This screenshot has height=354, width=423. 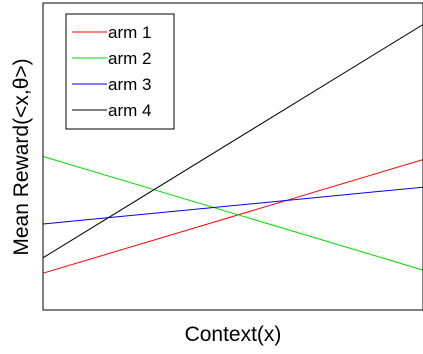 I want to click on y-axis-label: Mean Reward(<x,θ>), so click(x=21, y=156).